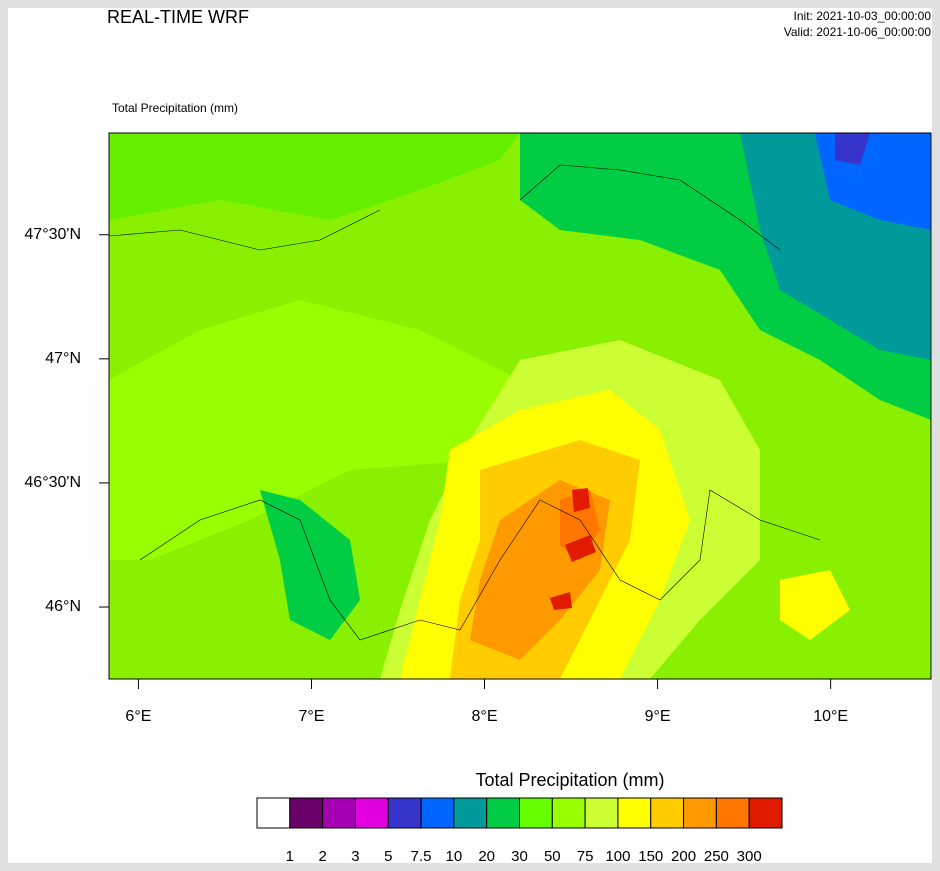 Image resolution: width=940 pixels, height=871 pixels. Describe the element at coordinates (716, 856) in the screenshot. I see `colorbar-level: 250` at that location.